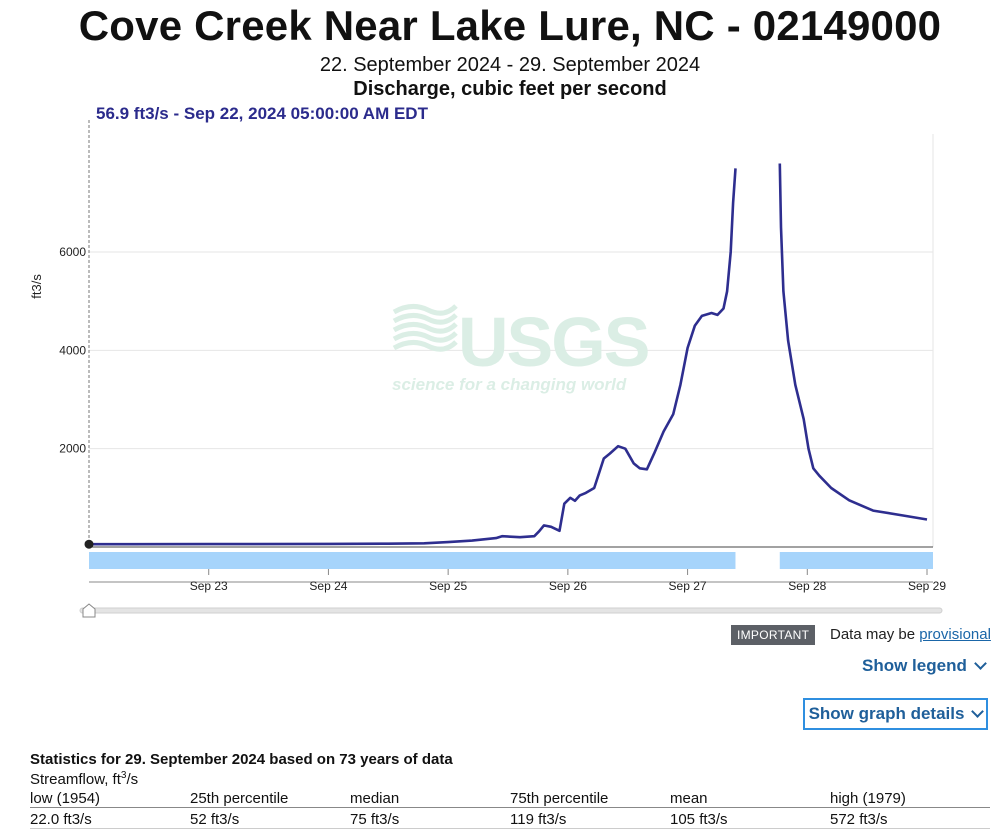 The image size is (1002, 838). I want to click on statistics-unit-suffix: /s, so click(132, 779).